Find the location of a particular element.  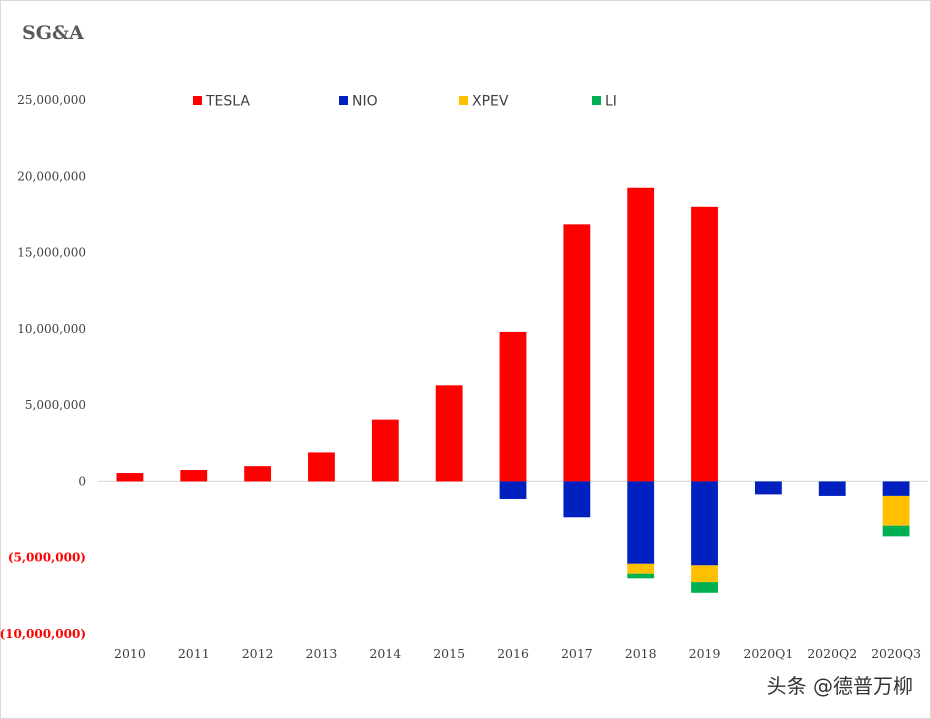

bar-nio-2018 is located at coordinates (641, 522).